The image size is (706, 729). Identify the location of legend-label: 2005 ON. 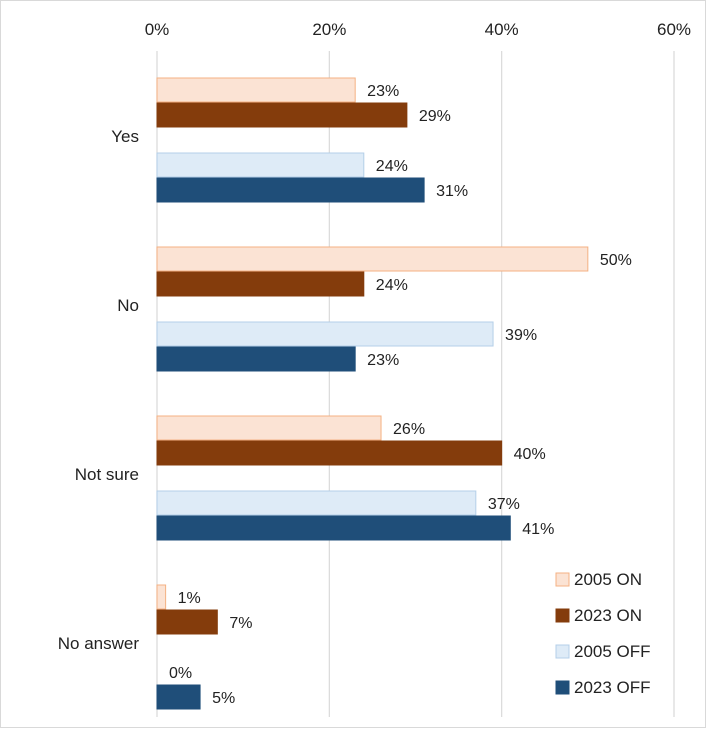
(608, 579).